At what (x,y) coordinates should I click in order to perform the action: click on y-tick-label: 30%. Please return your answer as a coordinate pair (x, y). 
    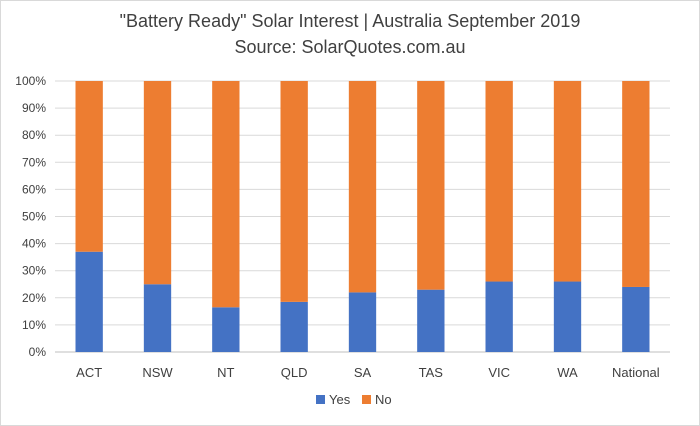
    Looking at the image, I should click on (34, 271).